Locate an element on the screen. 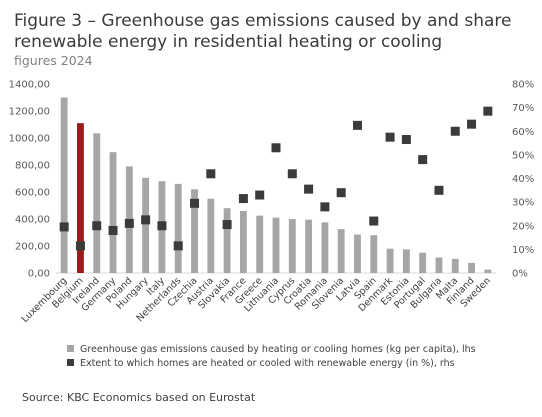 The height and width of the screenshot is (417, 542). marker-malta is located at coordinates (455, 131).